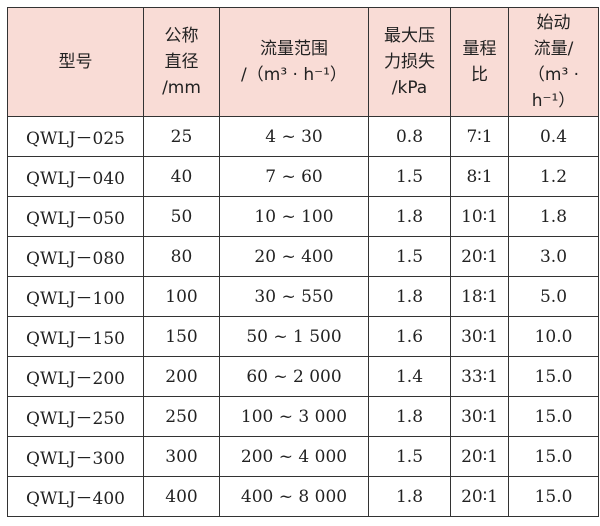 This screenshot has width=600, height=526. What do you see at coordinates (75, 376) in the screenshot?
I see `table-cell: QWLJ－200` at bounding box center [75, 376].